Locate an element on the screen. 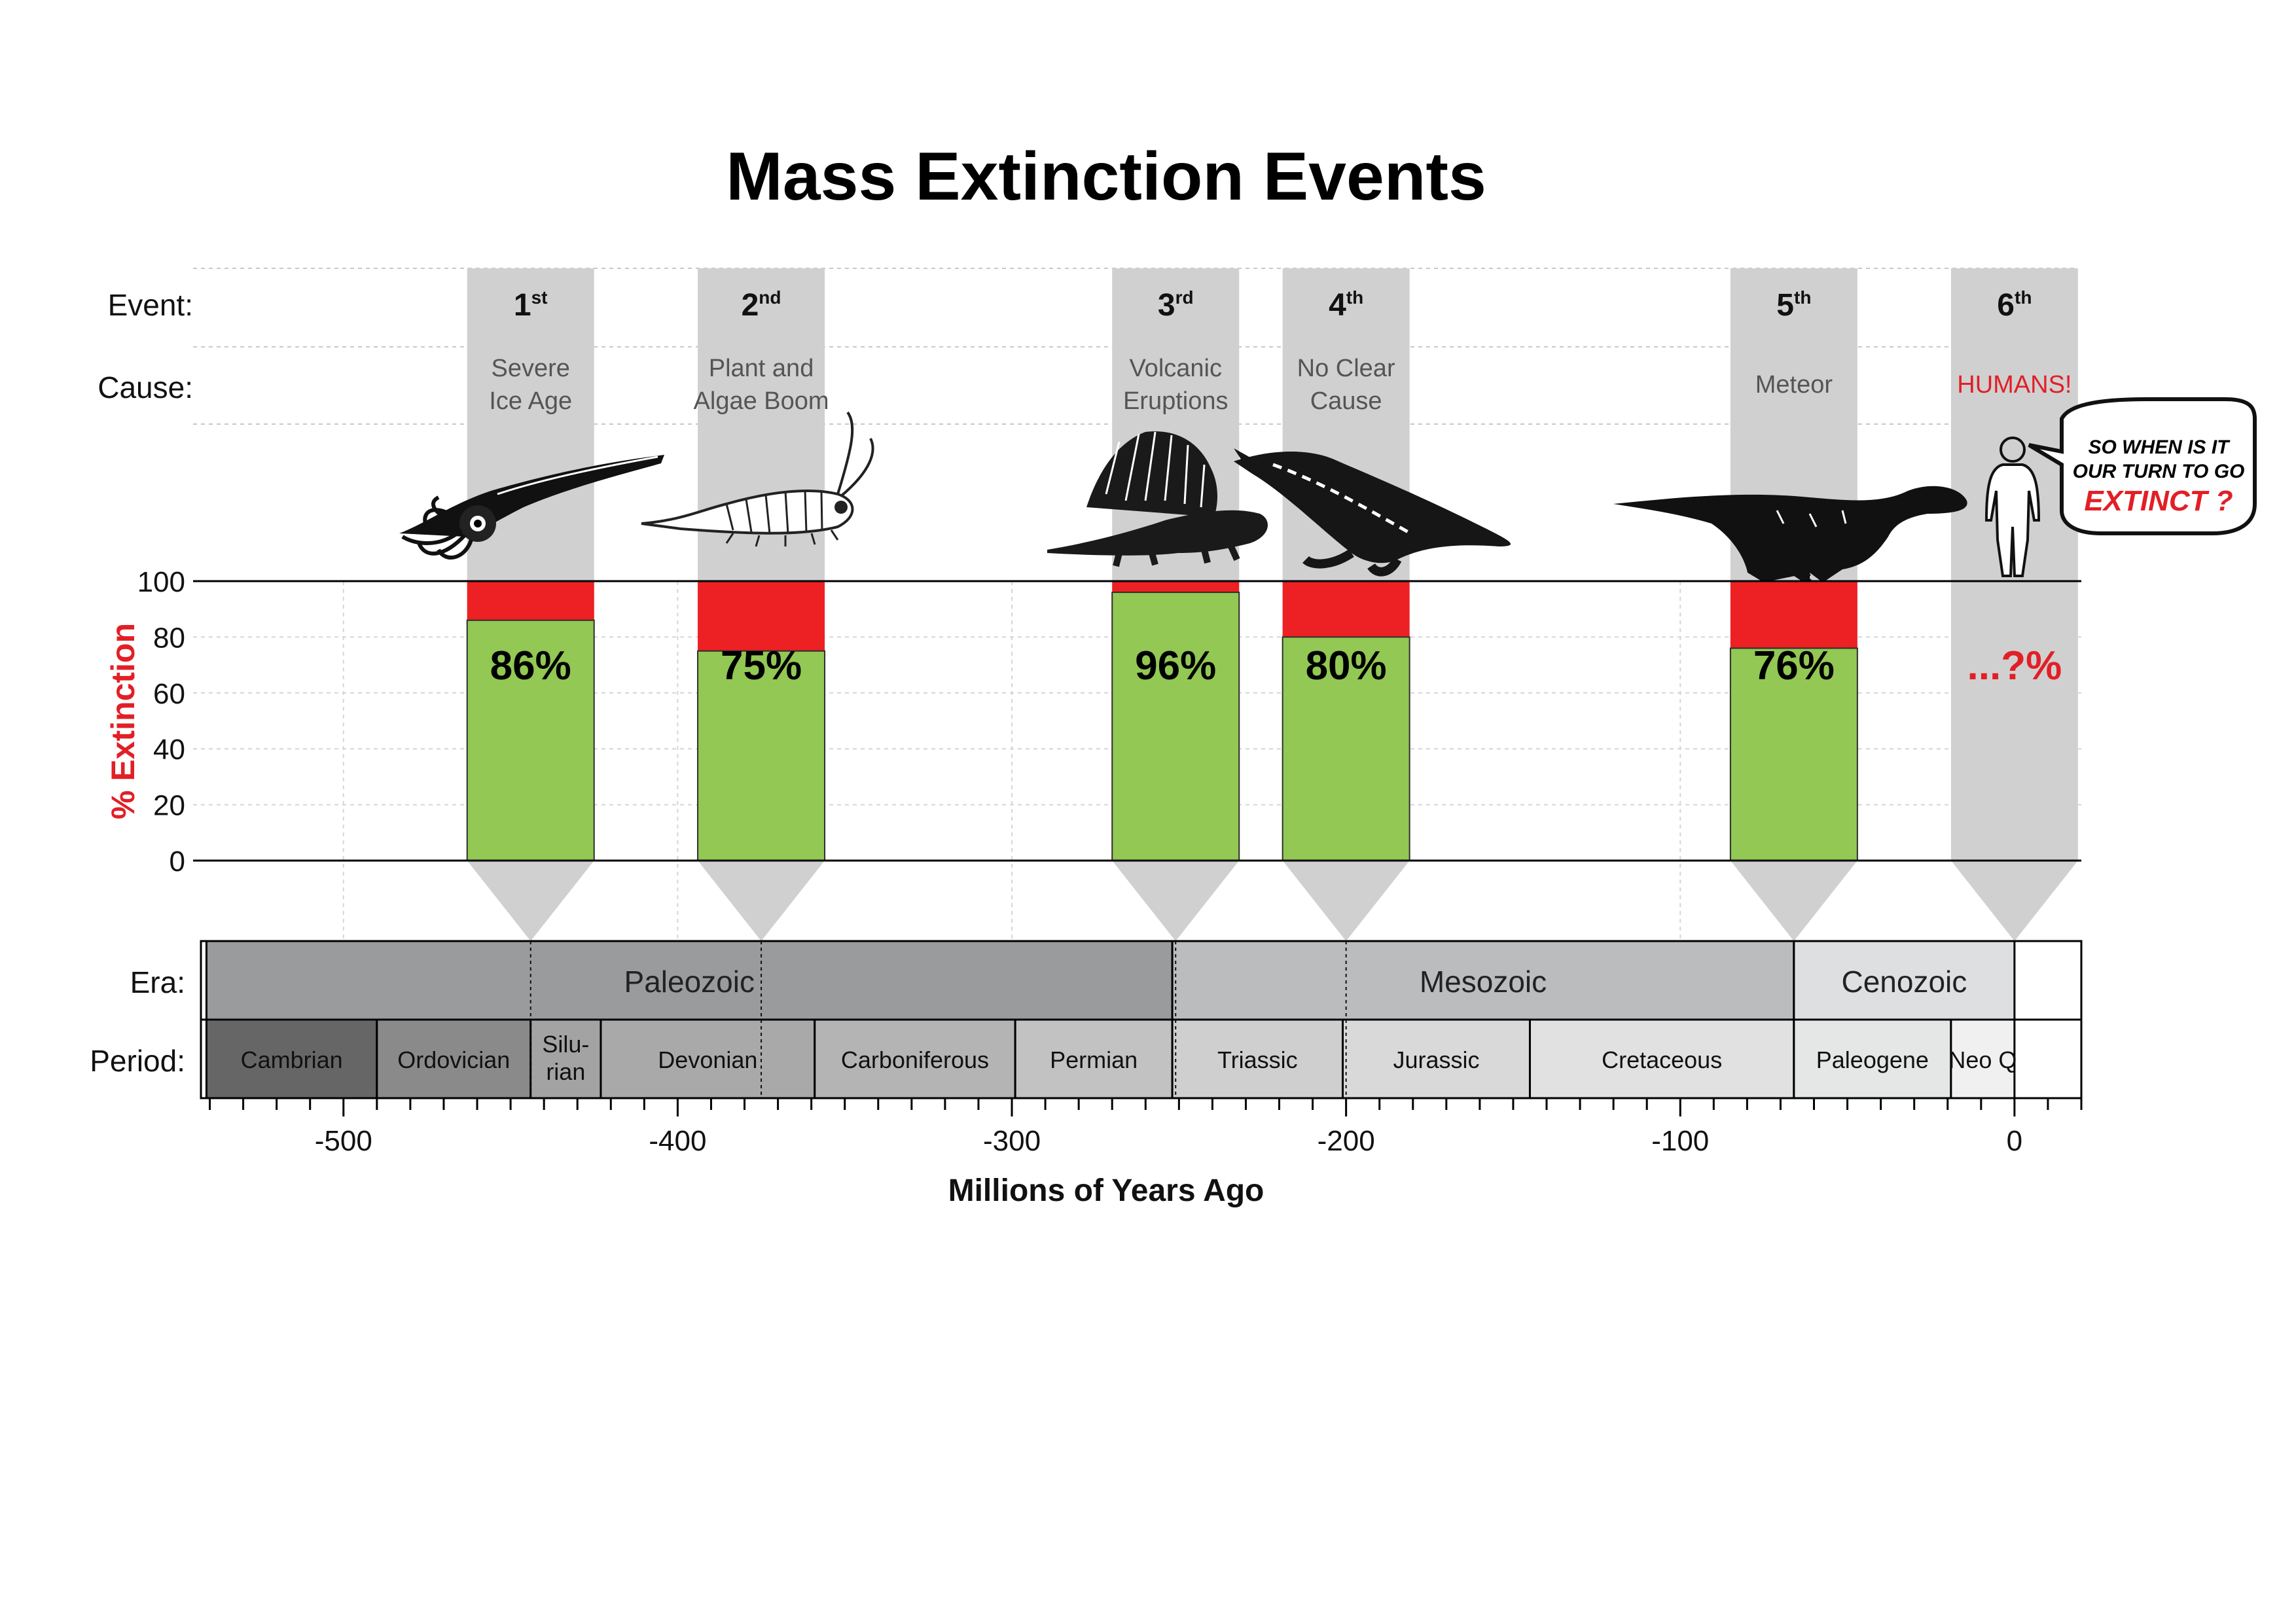 The image size is (2296, 1623). period-label-carboniferous: Carboniferous is located at coordinates (915, 1059).